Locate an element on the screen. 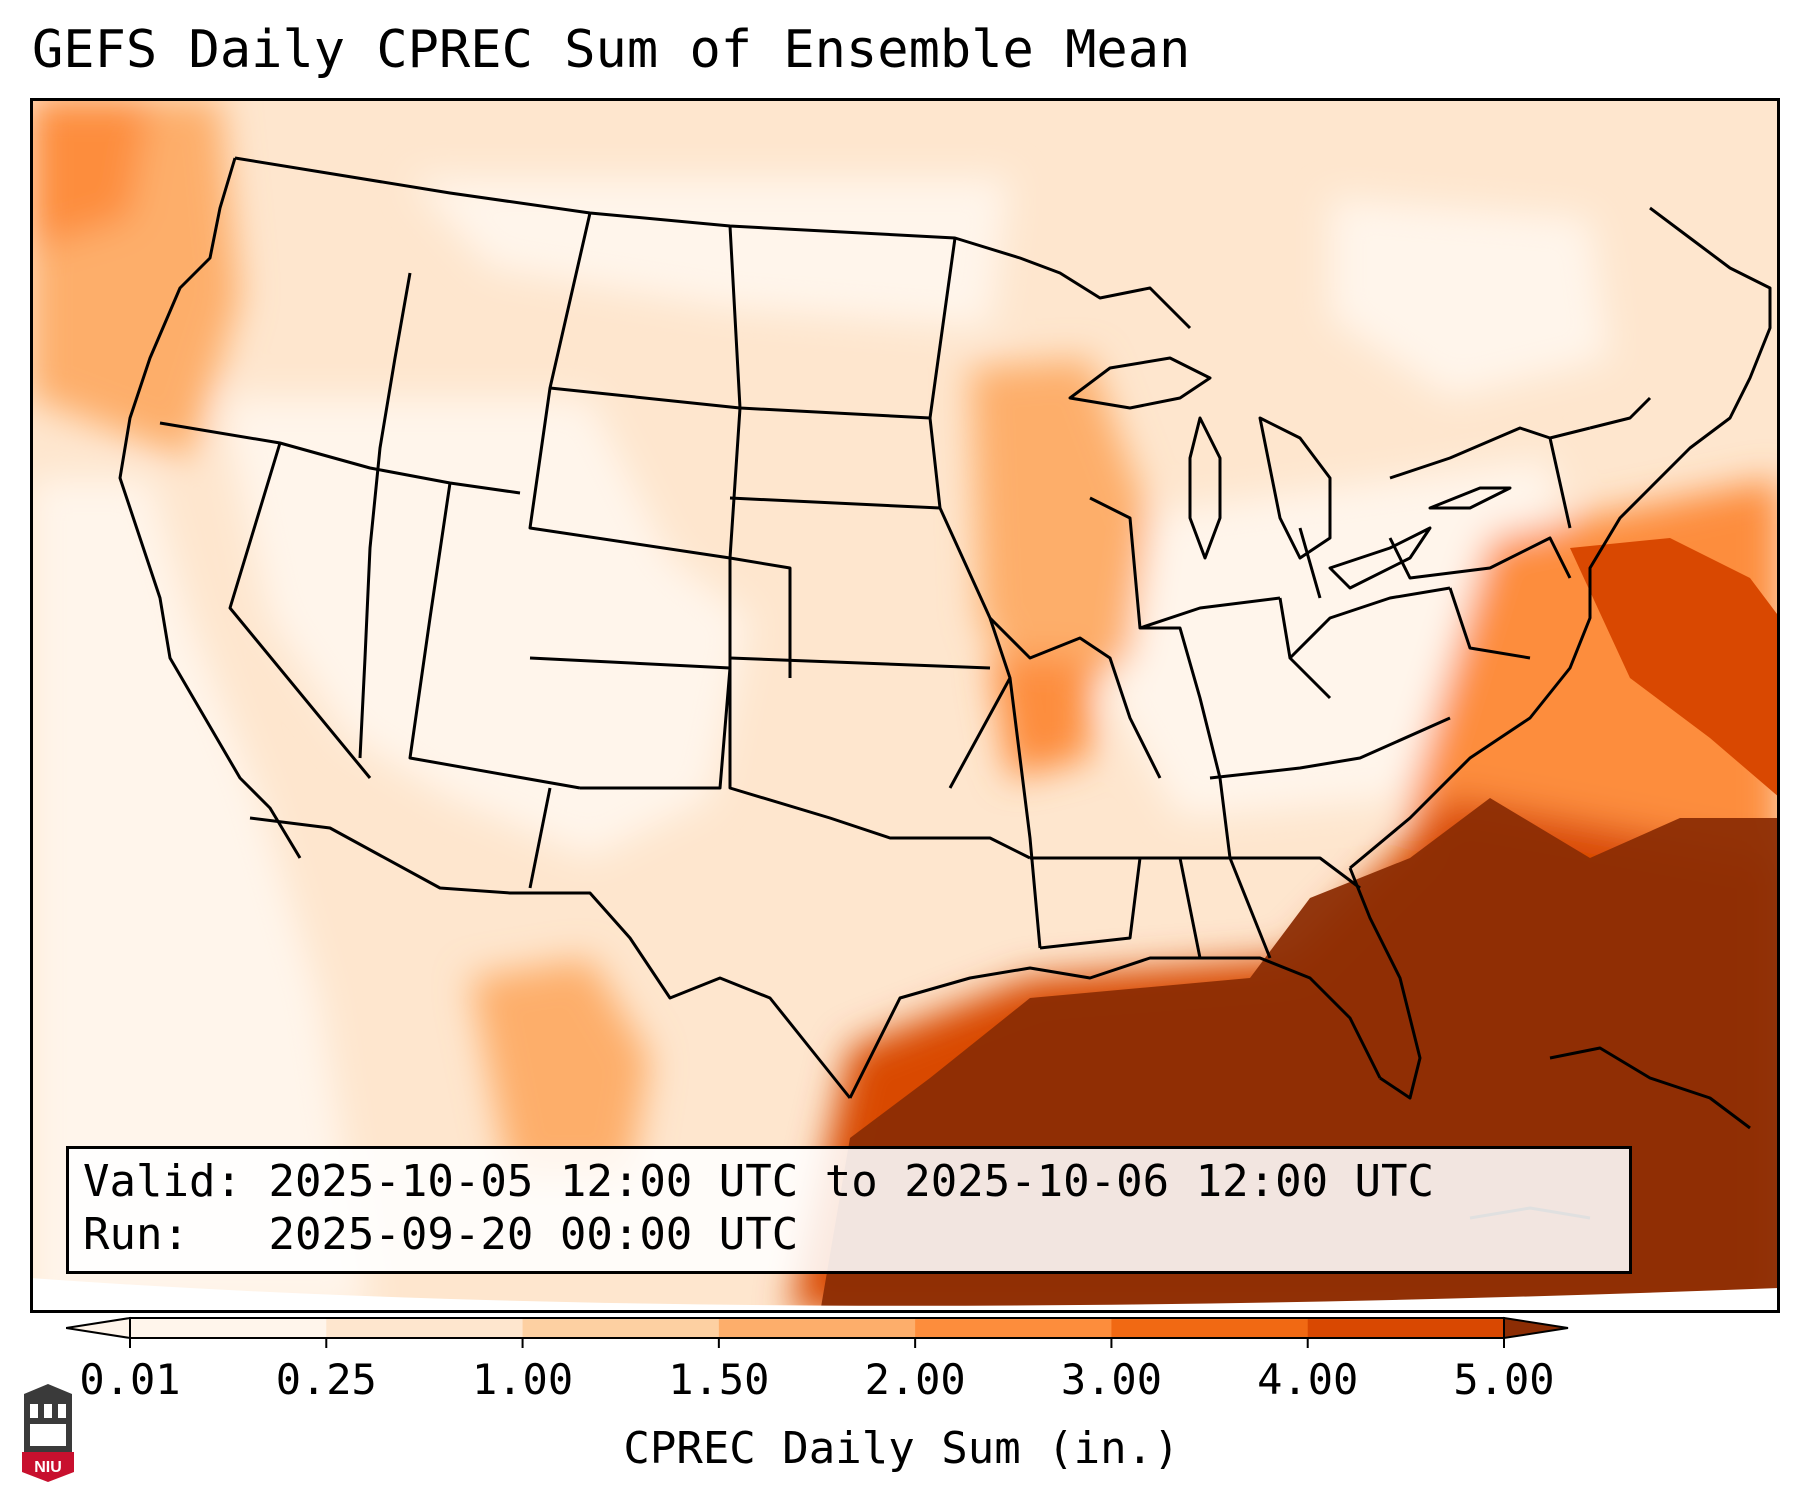 Image resolution: width=1803 pixels, height=1500 pixels. colorbar-extend-low is located at coordinates (98, 1328).